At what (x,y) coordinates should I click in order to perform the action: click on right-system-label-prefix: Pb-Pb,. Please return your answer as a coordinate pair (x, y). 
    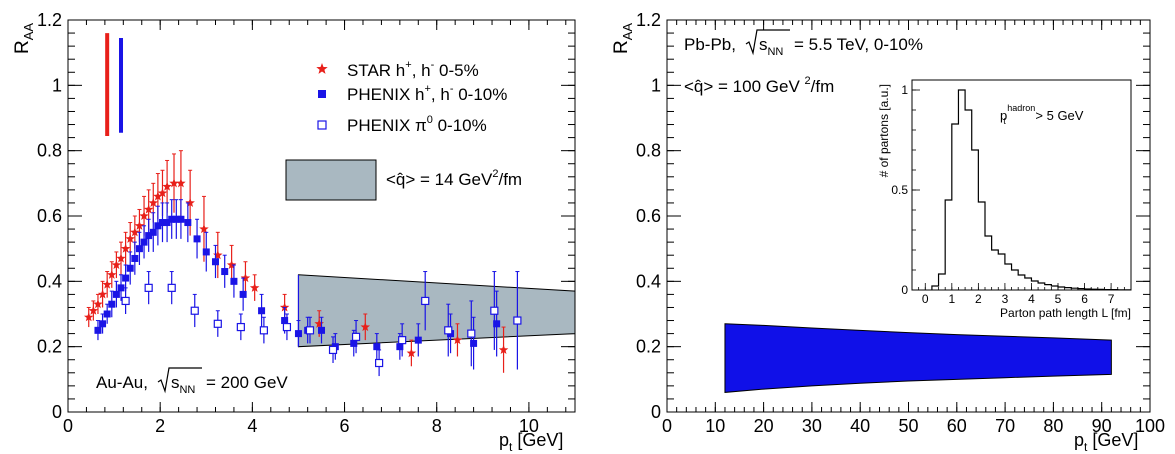
    Looking at the image, I should click on (710, 44).